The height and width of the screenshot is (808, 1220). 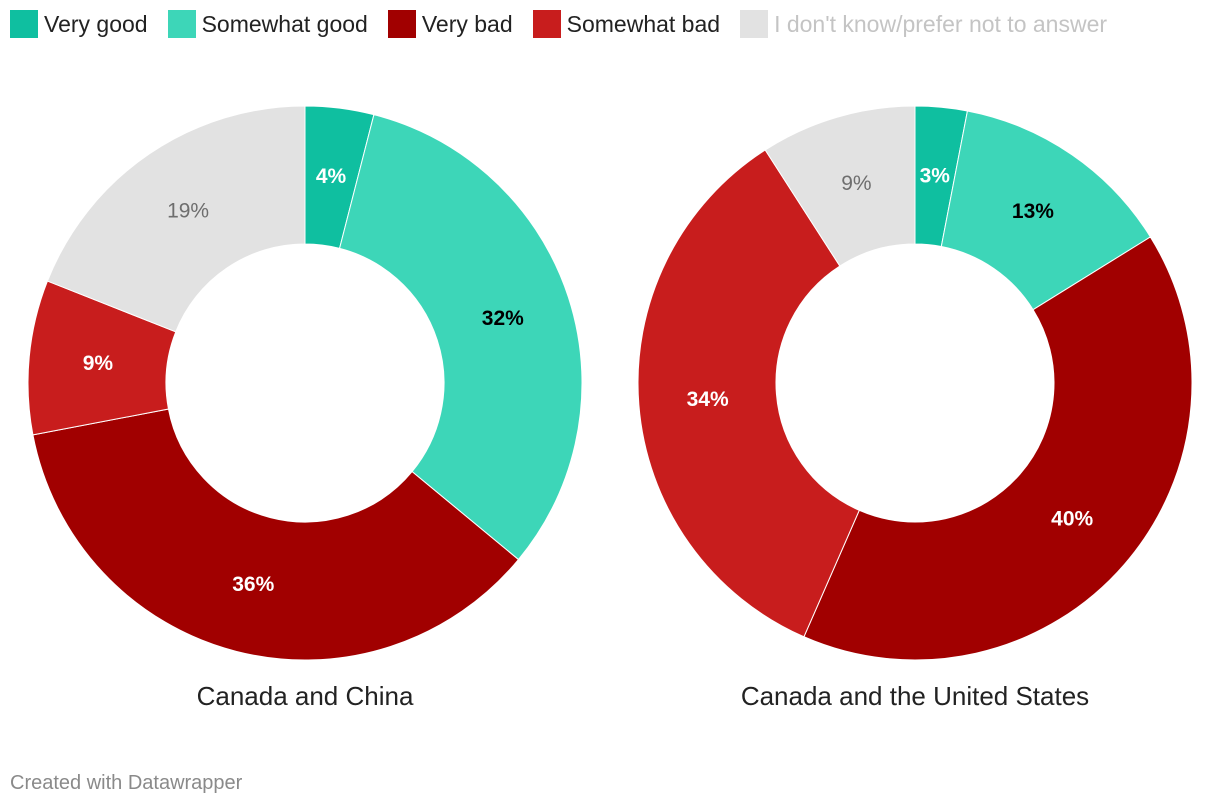 I want to click on legend-swatch-very-good, so click(x=24, y=24).